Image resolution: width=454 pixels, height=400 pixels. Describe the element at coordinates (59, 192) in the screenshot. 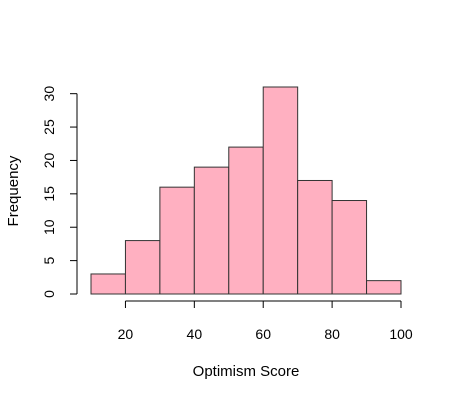

I see `y-axis: 0 5 10 15 20 25 30` at that location.